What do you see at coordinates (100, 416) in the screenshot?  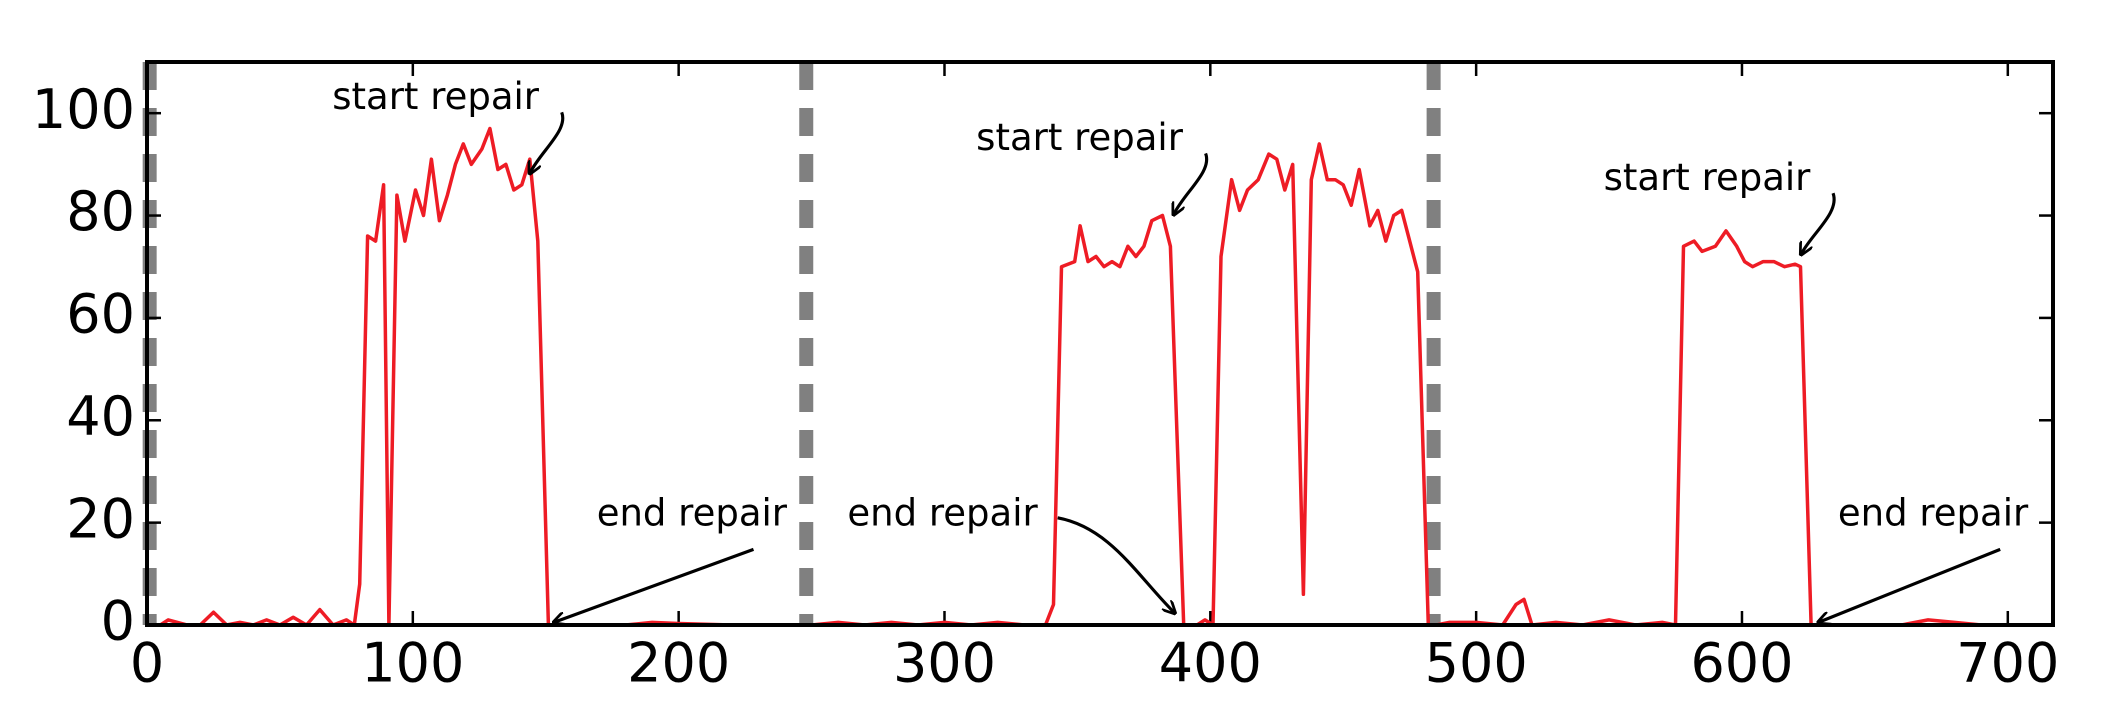 I see `y-tick-label: 40` at bounding box center [100, 416].